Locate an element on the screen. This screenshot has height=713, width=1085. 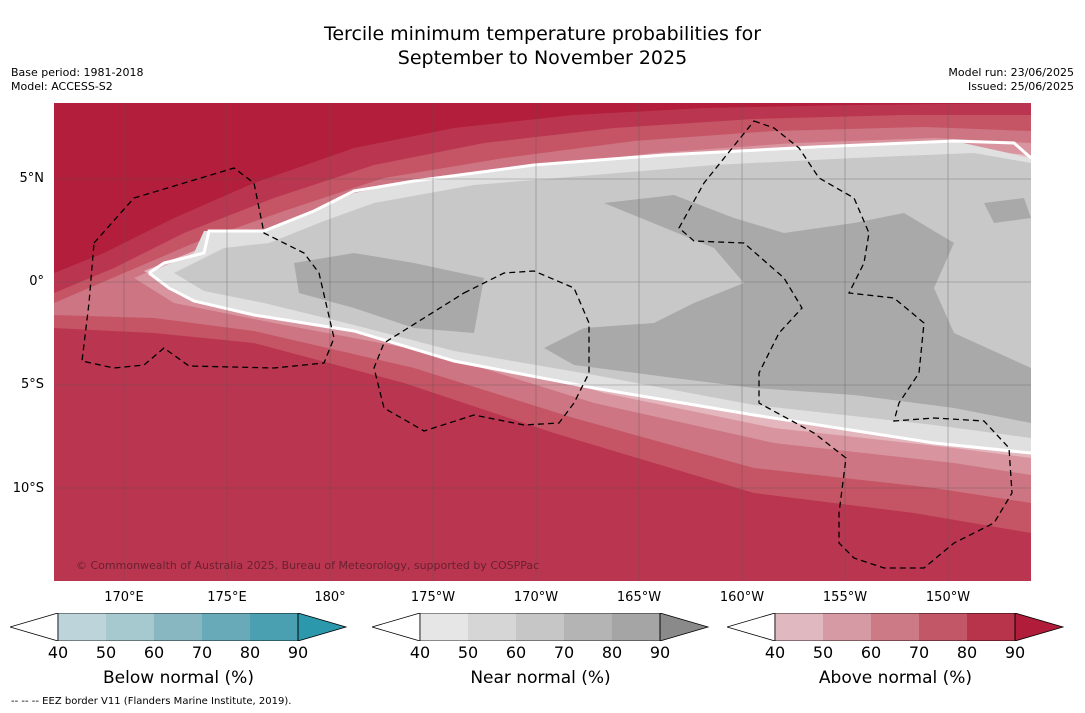
lon-label: 155°W is located at coordinates (845, 597).